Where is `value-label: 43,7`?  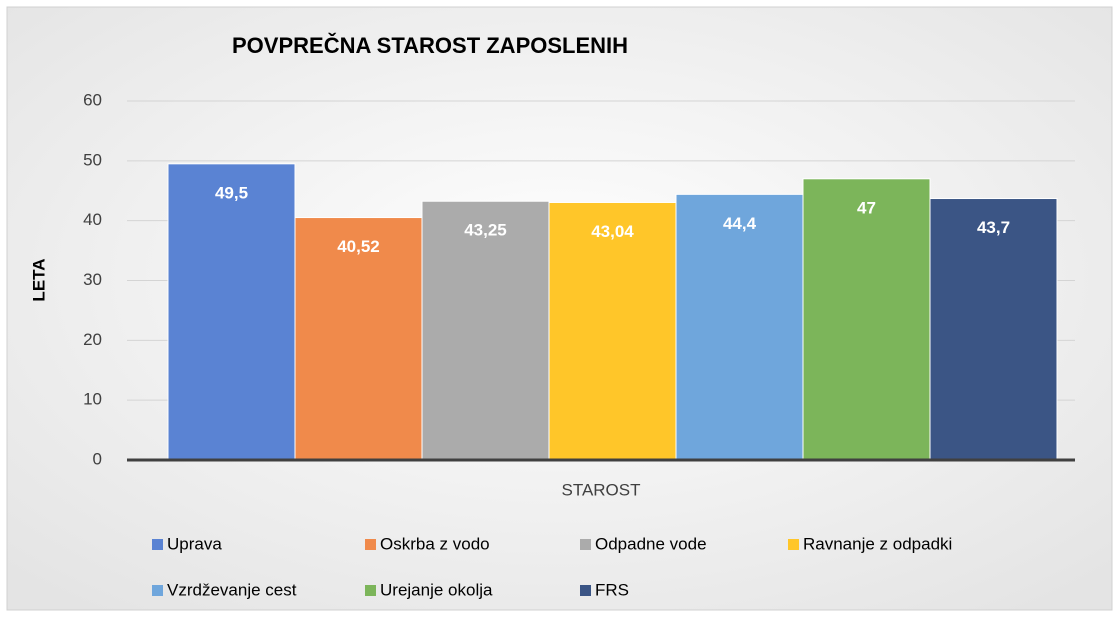
value-label: 43,7 is located at coordinates (993, 227).